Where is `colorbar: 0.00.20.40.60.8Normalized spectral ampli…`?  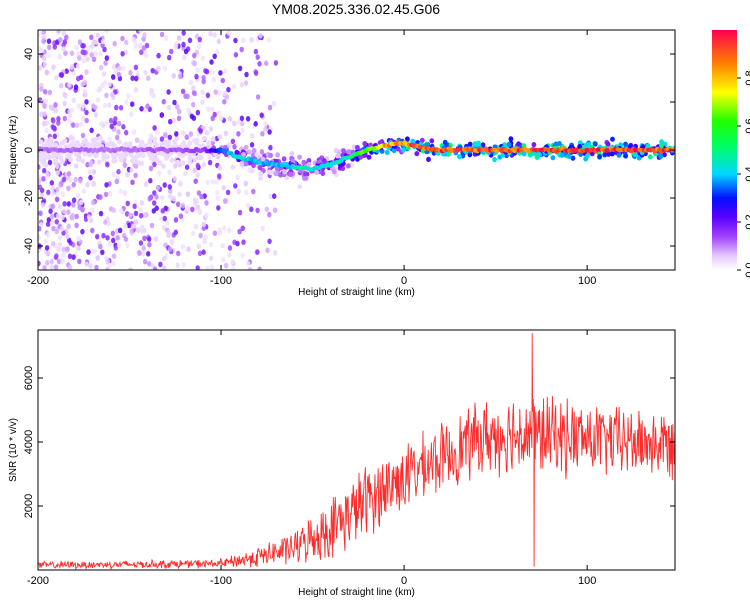 colorbar: 0.00.20.40.60.8Normalized spectral ampli… is located at coordinates (731, 154).